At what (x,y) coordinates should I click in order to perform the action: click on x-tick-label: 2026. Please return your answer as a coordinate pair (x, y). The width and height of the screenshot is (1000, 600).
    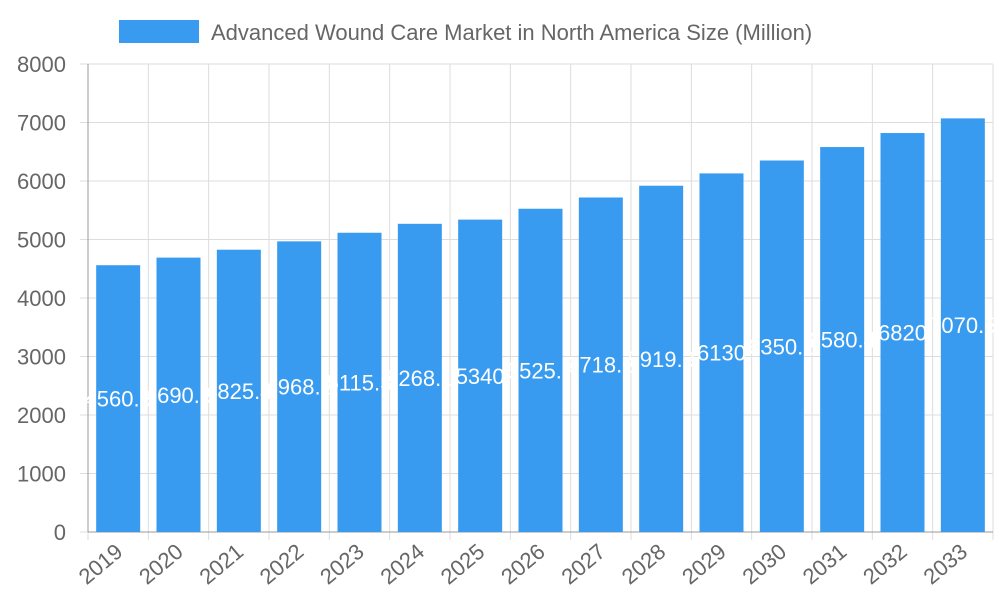
    Looking at the image, I should click on (523, 564).